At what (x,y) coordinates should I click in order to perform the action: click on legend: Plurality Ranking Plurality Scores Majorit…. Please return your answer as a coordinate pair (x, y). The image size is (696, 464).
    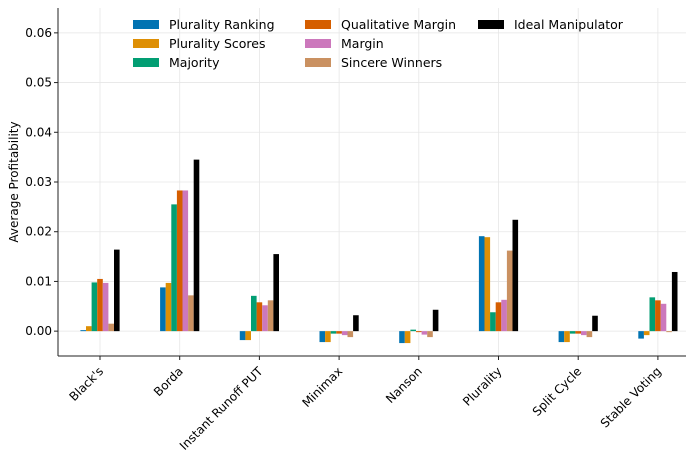
    Looking at the image, I should click on (378, 43).